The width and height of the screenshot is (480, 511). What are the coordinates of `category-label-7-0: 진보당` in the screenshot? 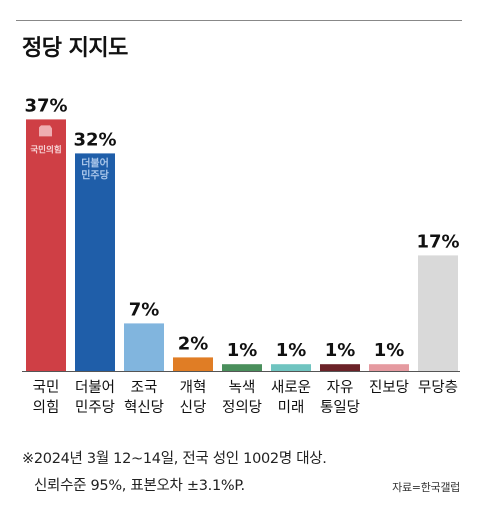 It's located at (389, 387).